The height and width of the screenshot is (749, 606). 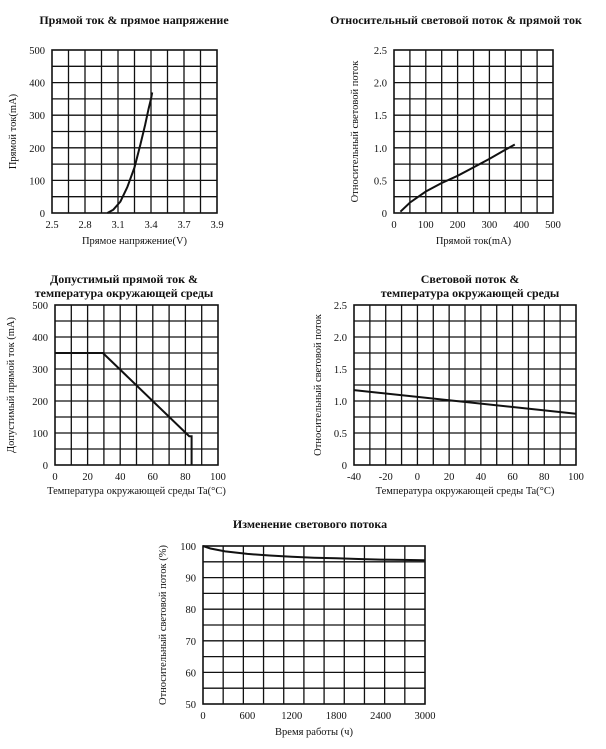 What do you see at coordinates (380, 716) in the screenshot?
I see `x-tick-label: 2400` at bounding box center [380, 716].